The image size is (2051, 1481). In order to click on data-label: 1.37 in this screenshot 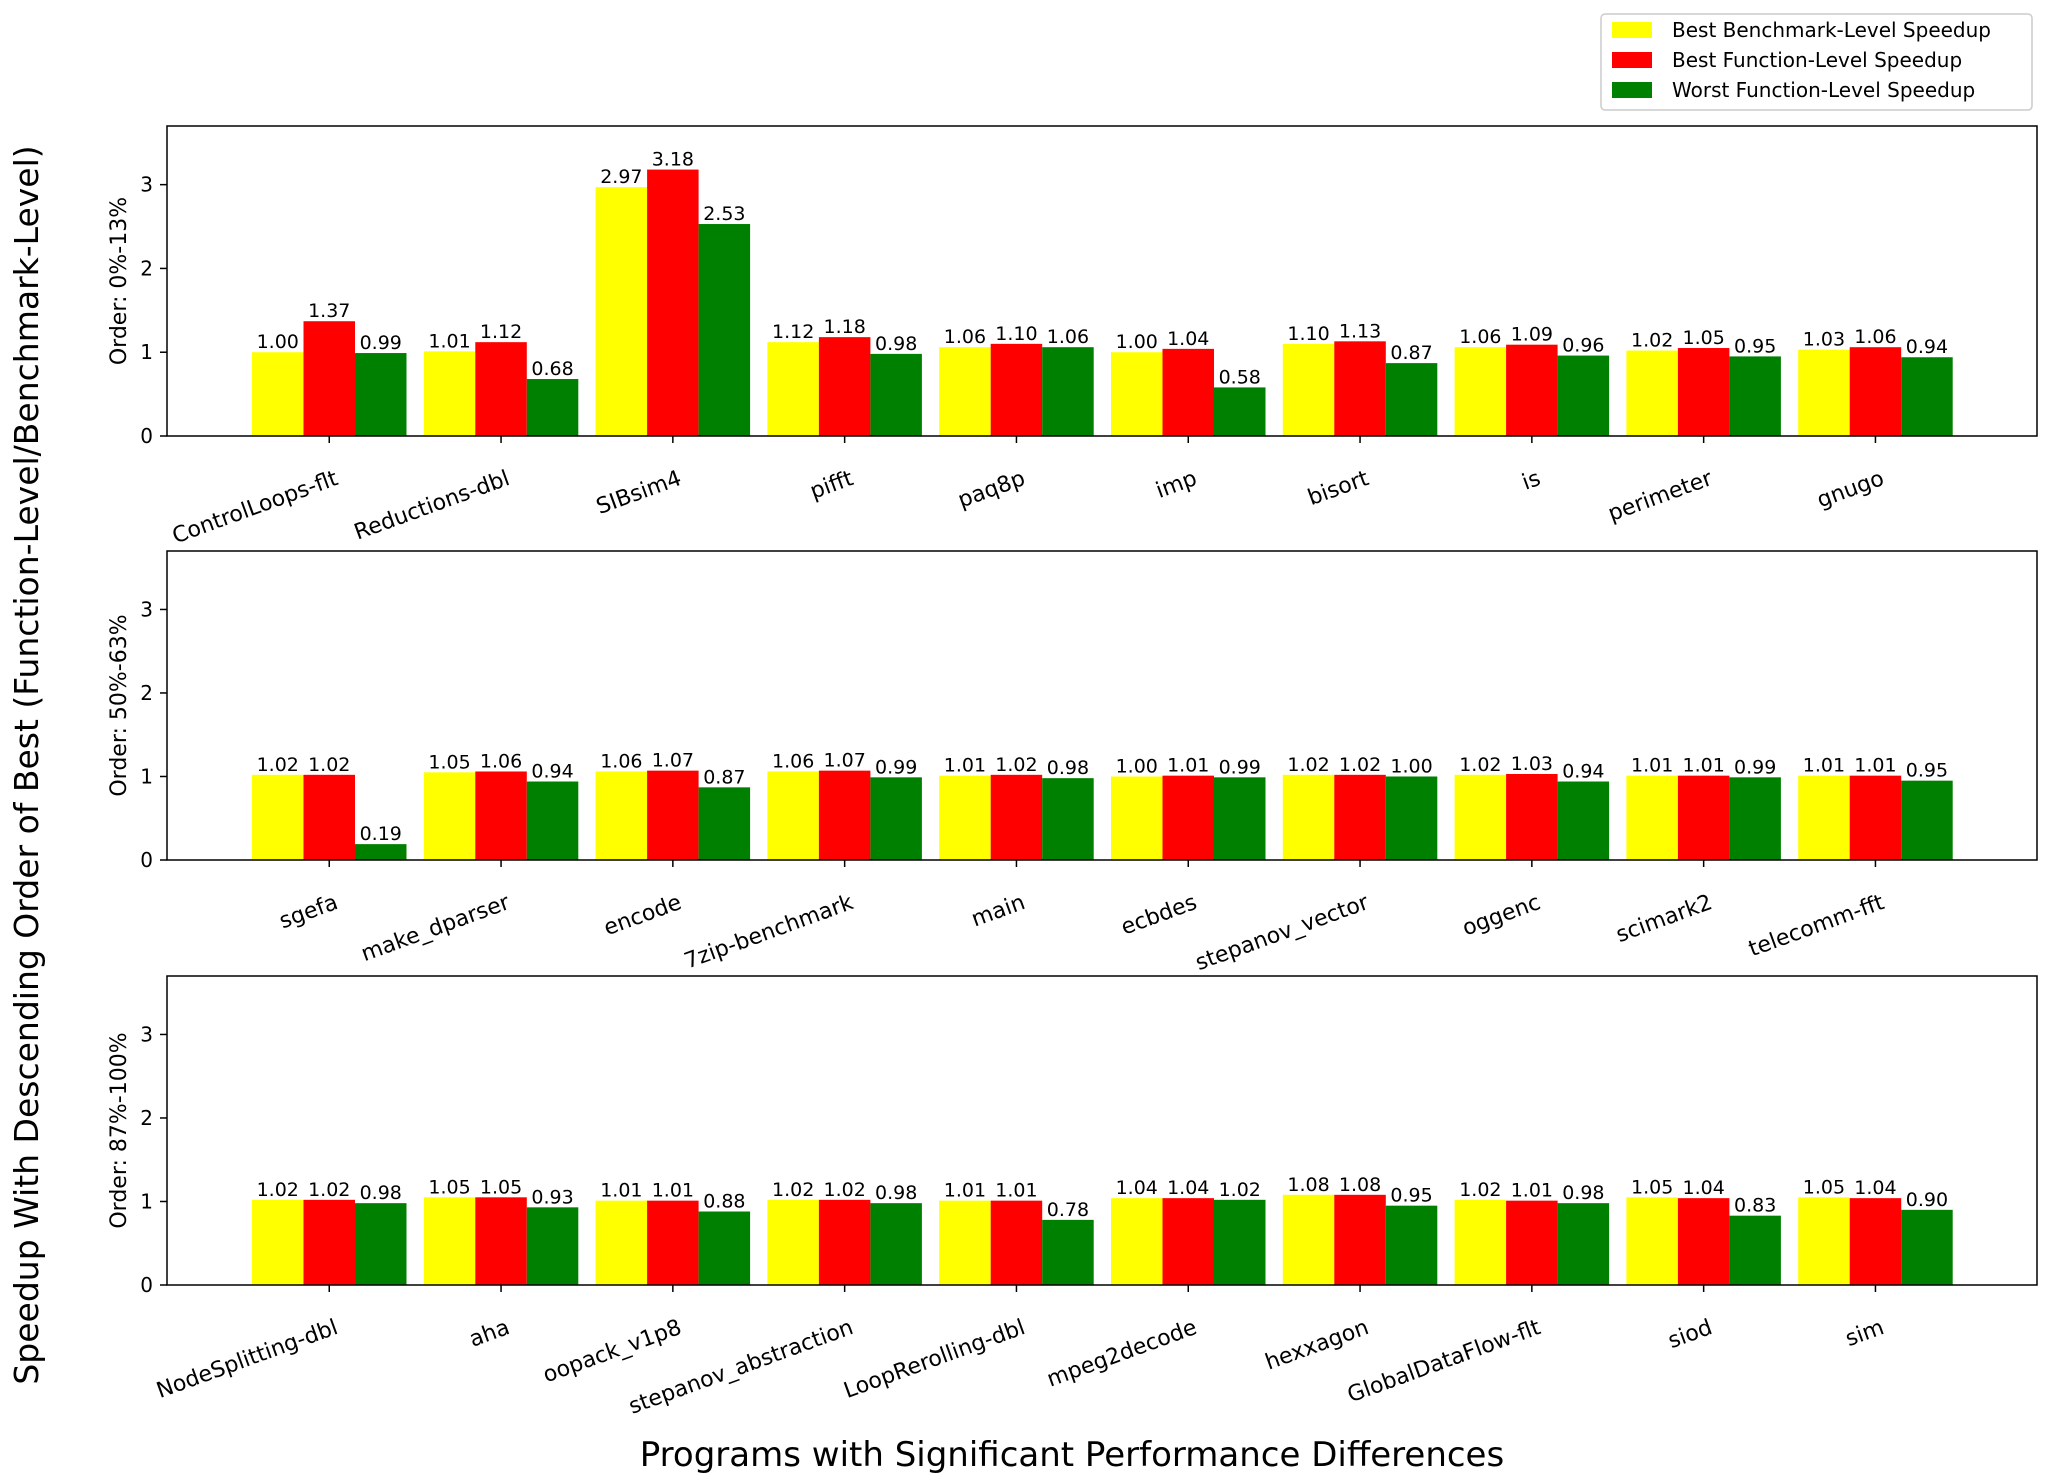, I will do `click(329, 311)`.